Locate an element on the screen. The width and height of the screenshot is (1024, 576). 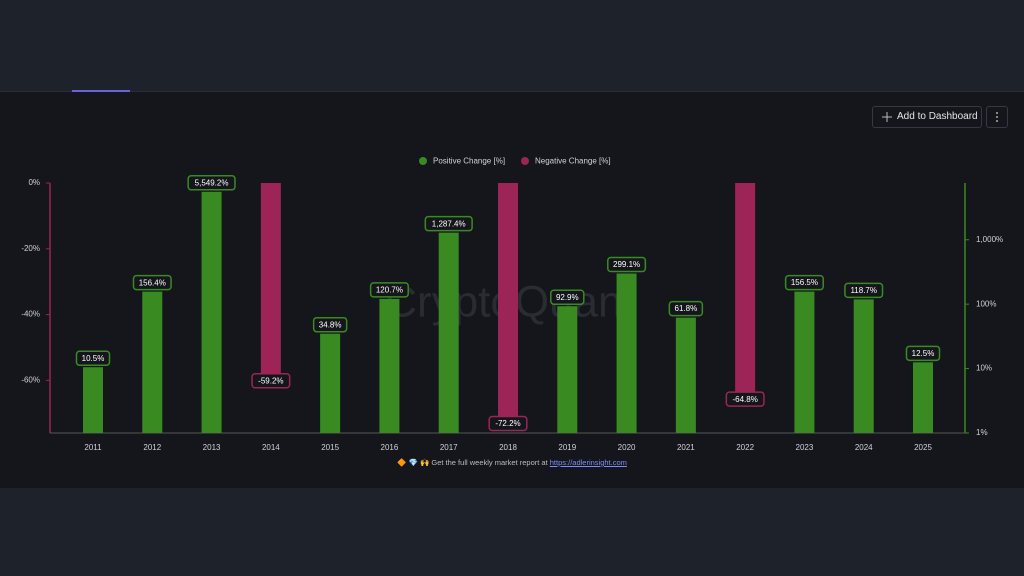
value-label: 34.8% is located at coordinates (330, 324).